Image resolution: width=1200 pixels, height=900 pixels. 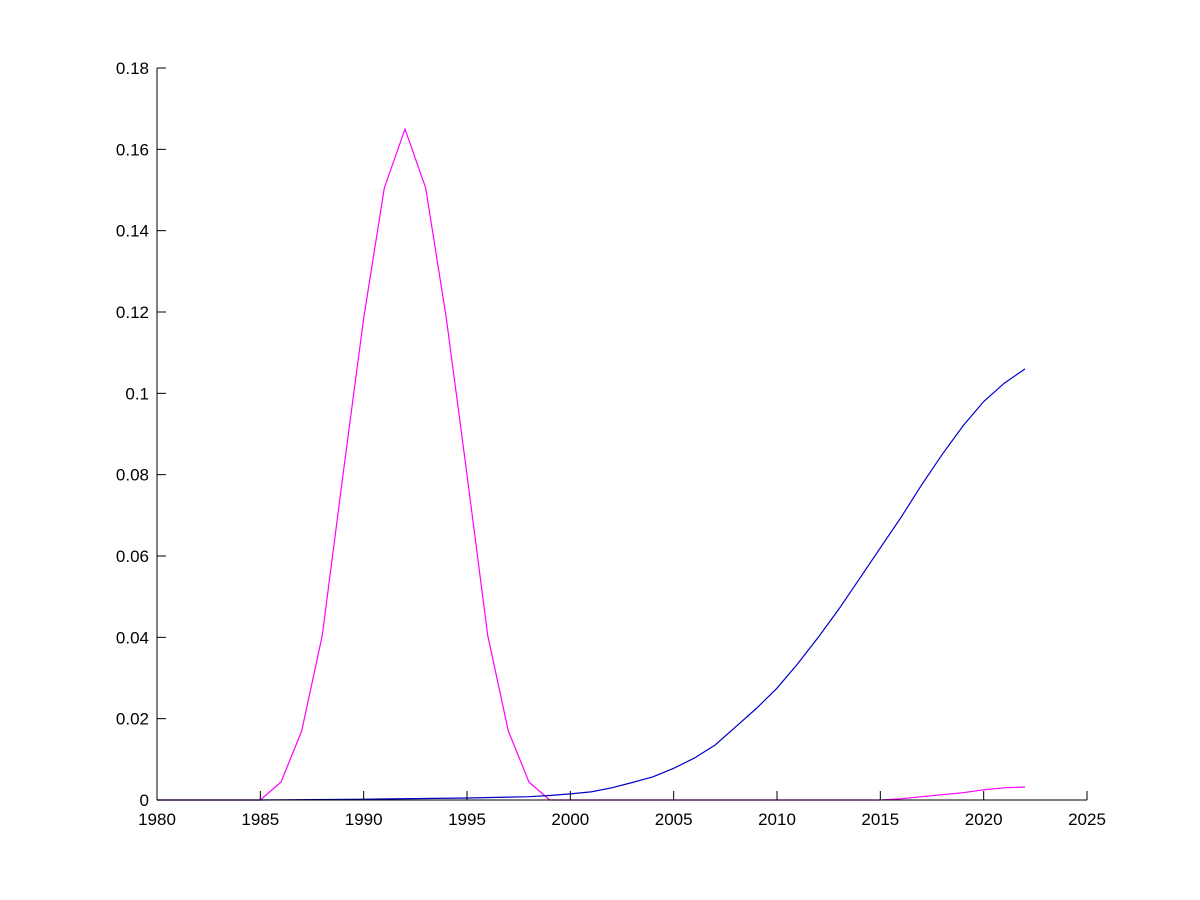 I want to click on y-tick-label: 0.14, so click(x=132, y=231).